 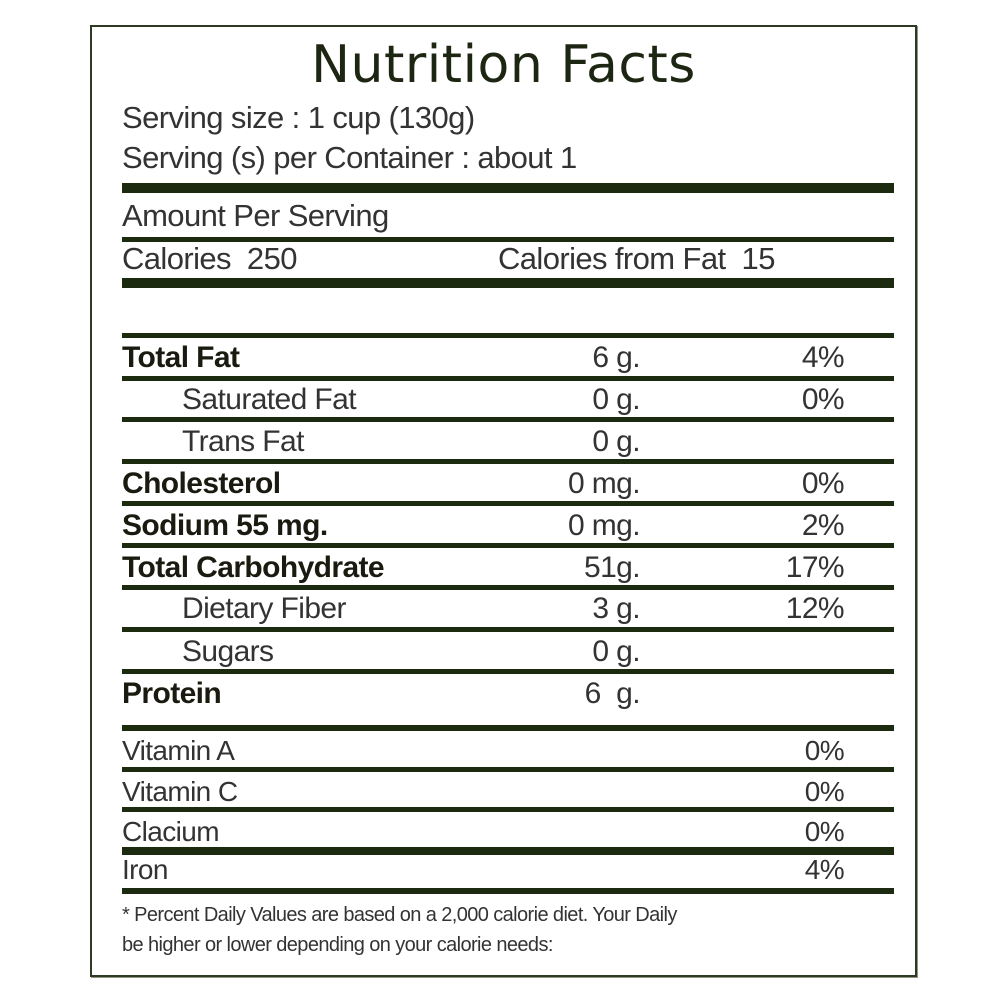 I want to click on nutrient-row-trans-fat: Trans Fat 0 g., so click(x=508, y=442).